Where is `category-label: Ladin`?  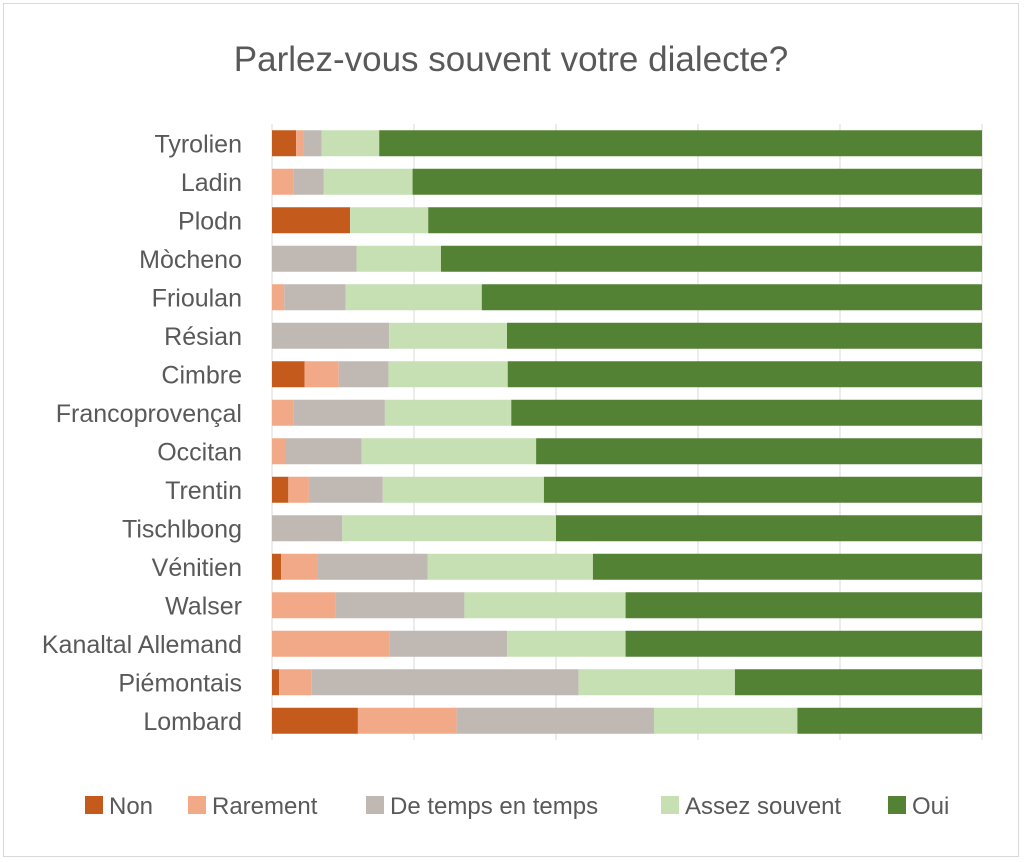
category-label: Ladin is located at coordinates (211, 183).